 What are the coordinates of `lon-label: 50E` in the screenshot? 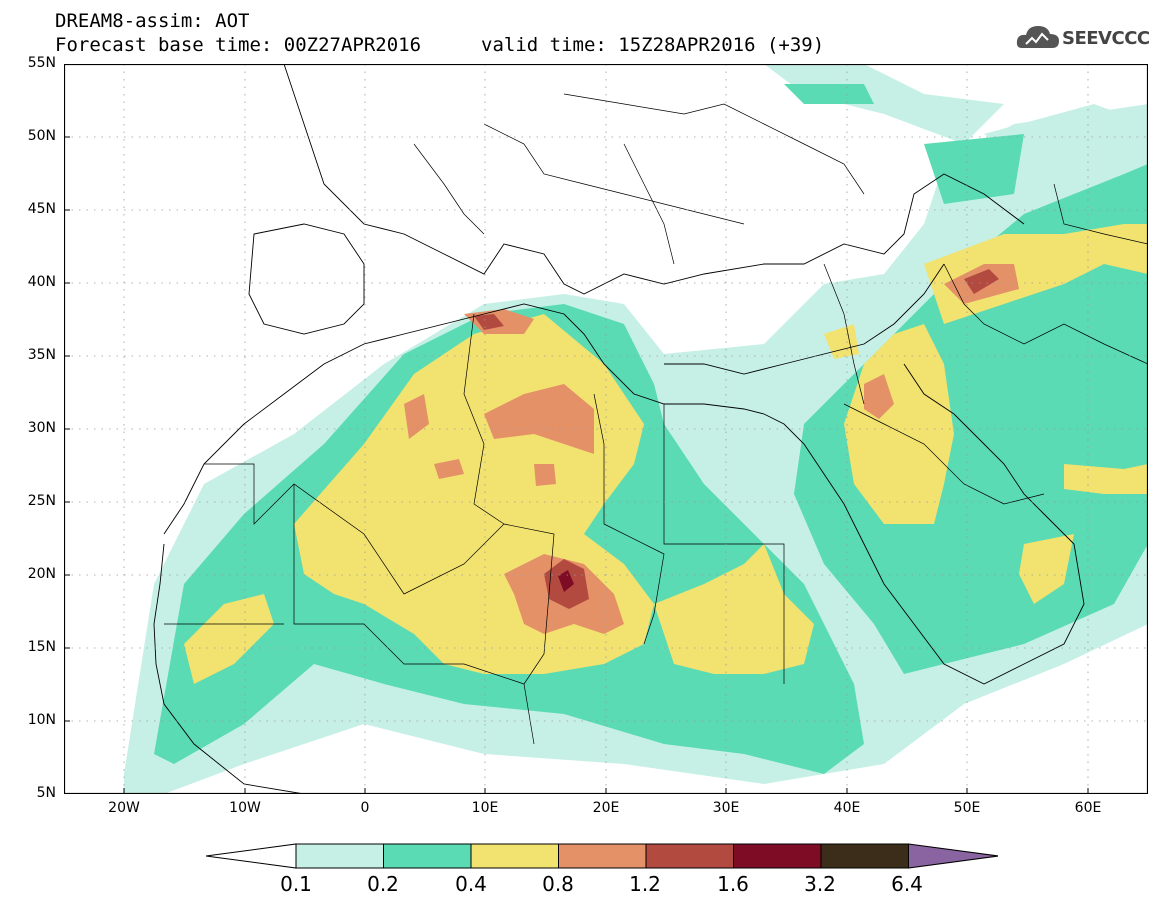 It's located at (967, 808).